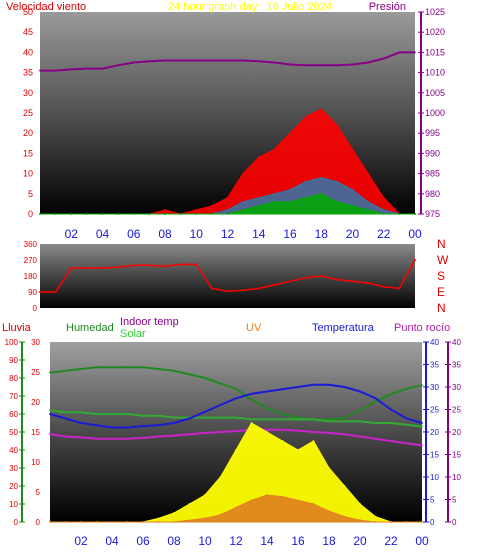 The height and width of the screenshot is (554, 499). Describe the element at coordinates (415, 234) in the screenshot. I see `x-tick-label: 00` at that location.